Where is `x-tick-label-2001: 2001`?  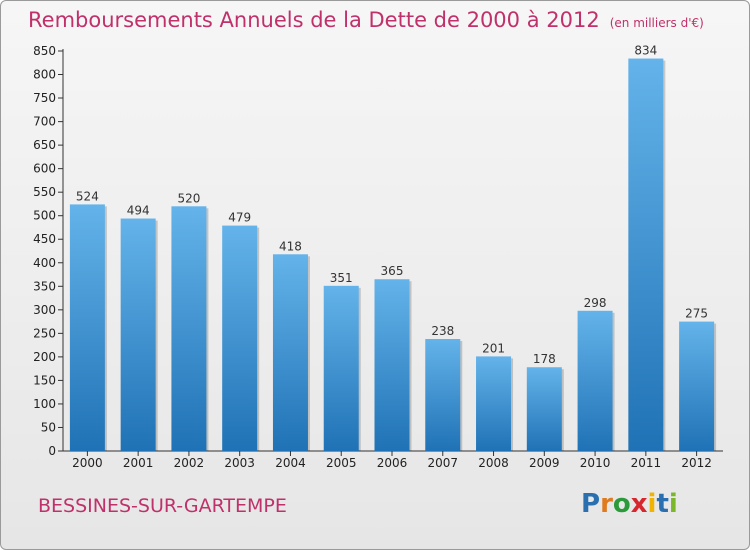 x-tick-label-2001: 2001 is located at coordinates (138, 463).